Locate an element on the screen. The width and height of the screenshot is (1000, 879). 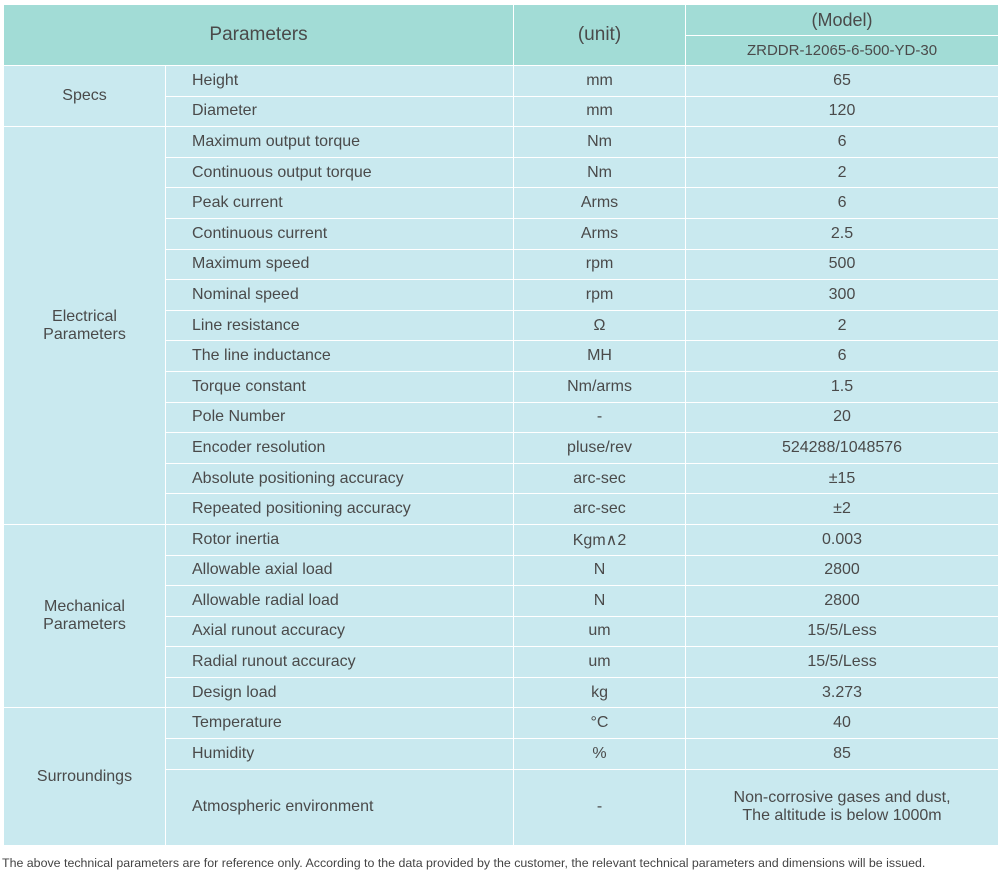
table-row: Allowable radial load N 2800 is located at coordinates (502, 601).